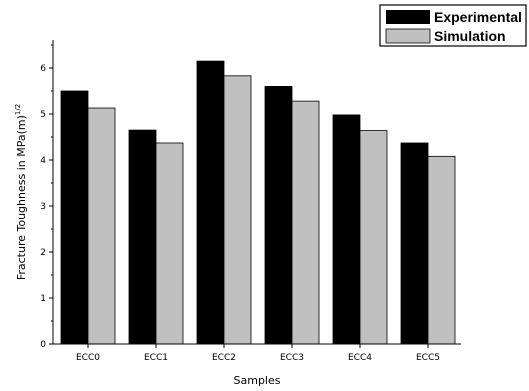  What do you see at coordinates (43, 345) in the screenshot?
I see `y-tick-label: 0` at bounding box center [43, 345].